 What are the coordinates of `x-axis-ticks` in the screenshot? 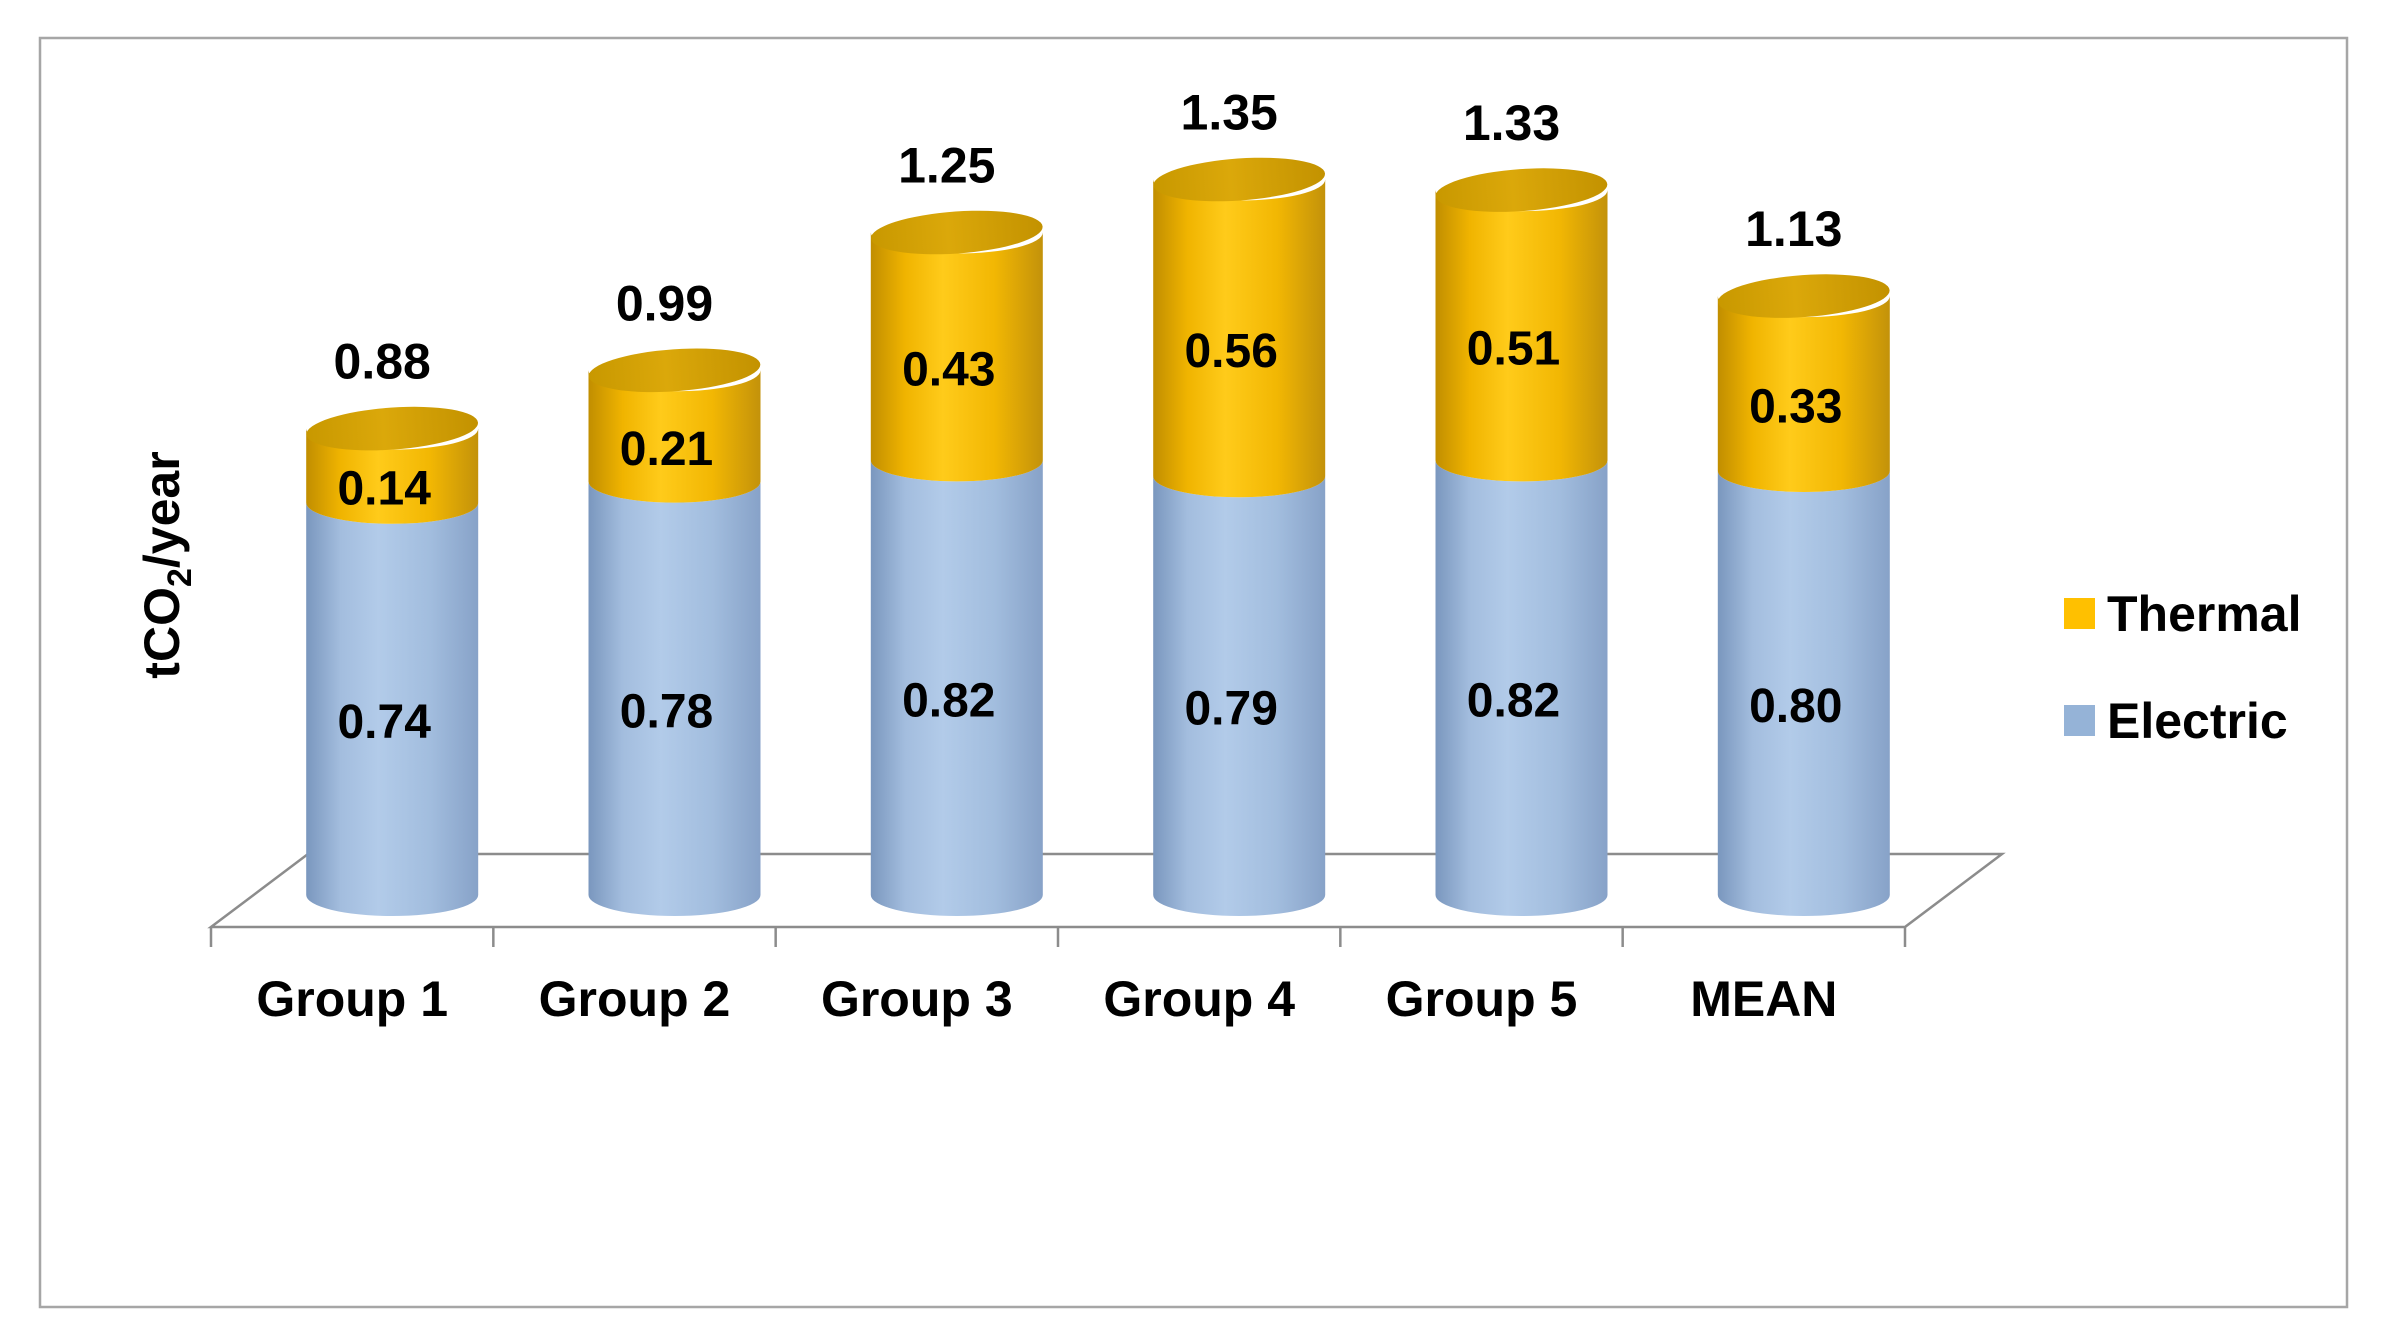 It's located at (1058, 937).